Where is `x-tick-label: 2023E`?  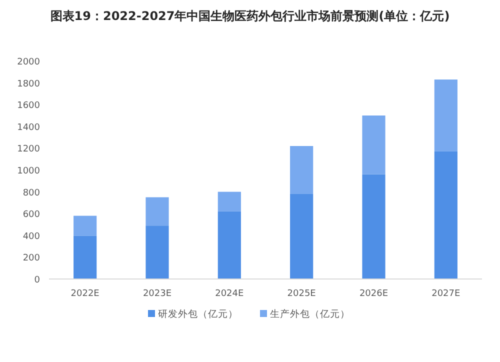
x-tick-label: 2023E is located at coordinates (157, 294).